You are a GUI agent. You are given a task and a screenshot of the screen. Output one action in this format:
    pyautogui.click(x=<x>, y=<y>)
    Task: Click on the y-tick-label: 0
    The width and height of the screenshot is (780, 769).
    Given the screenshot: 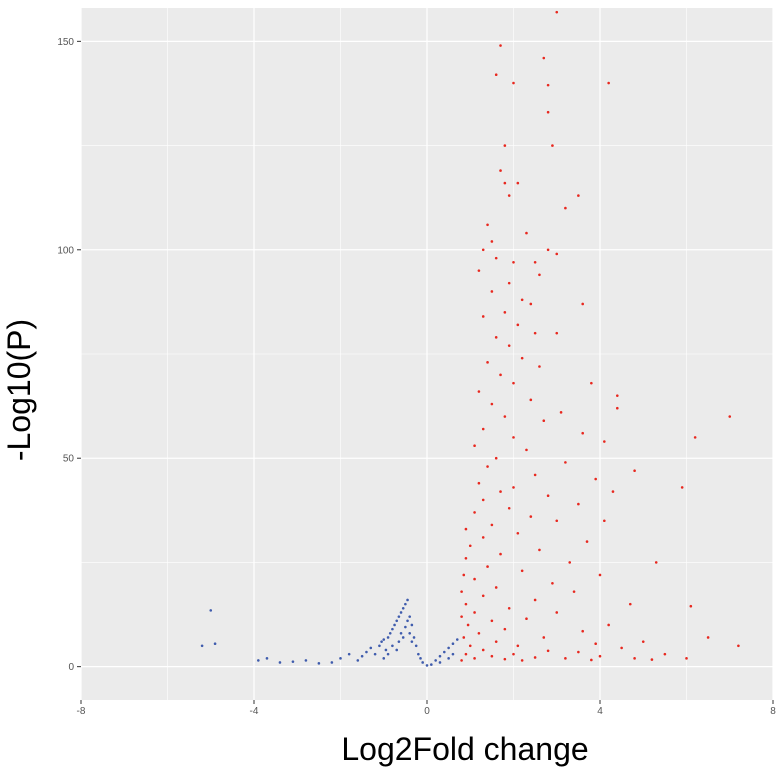 What is the action you would take?
    pyautogui.click(x=71, y=667)
    